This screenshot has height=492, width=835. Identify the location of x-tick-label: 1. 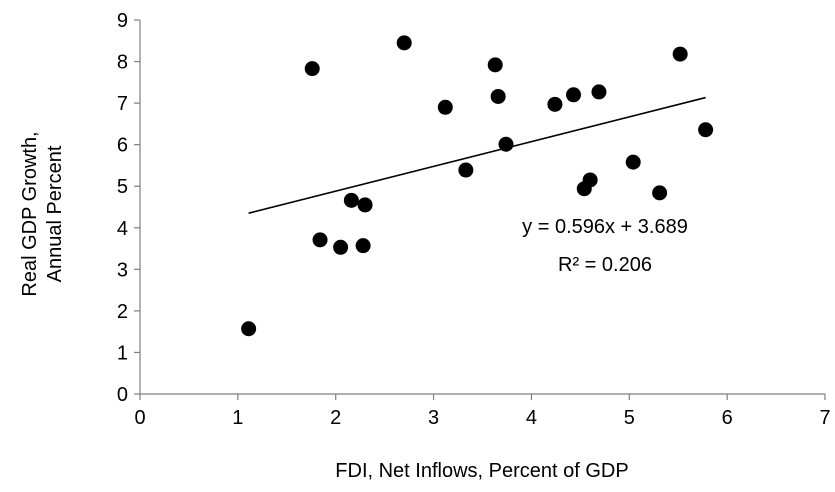
(237, 418).